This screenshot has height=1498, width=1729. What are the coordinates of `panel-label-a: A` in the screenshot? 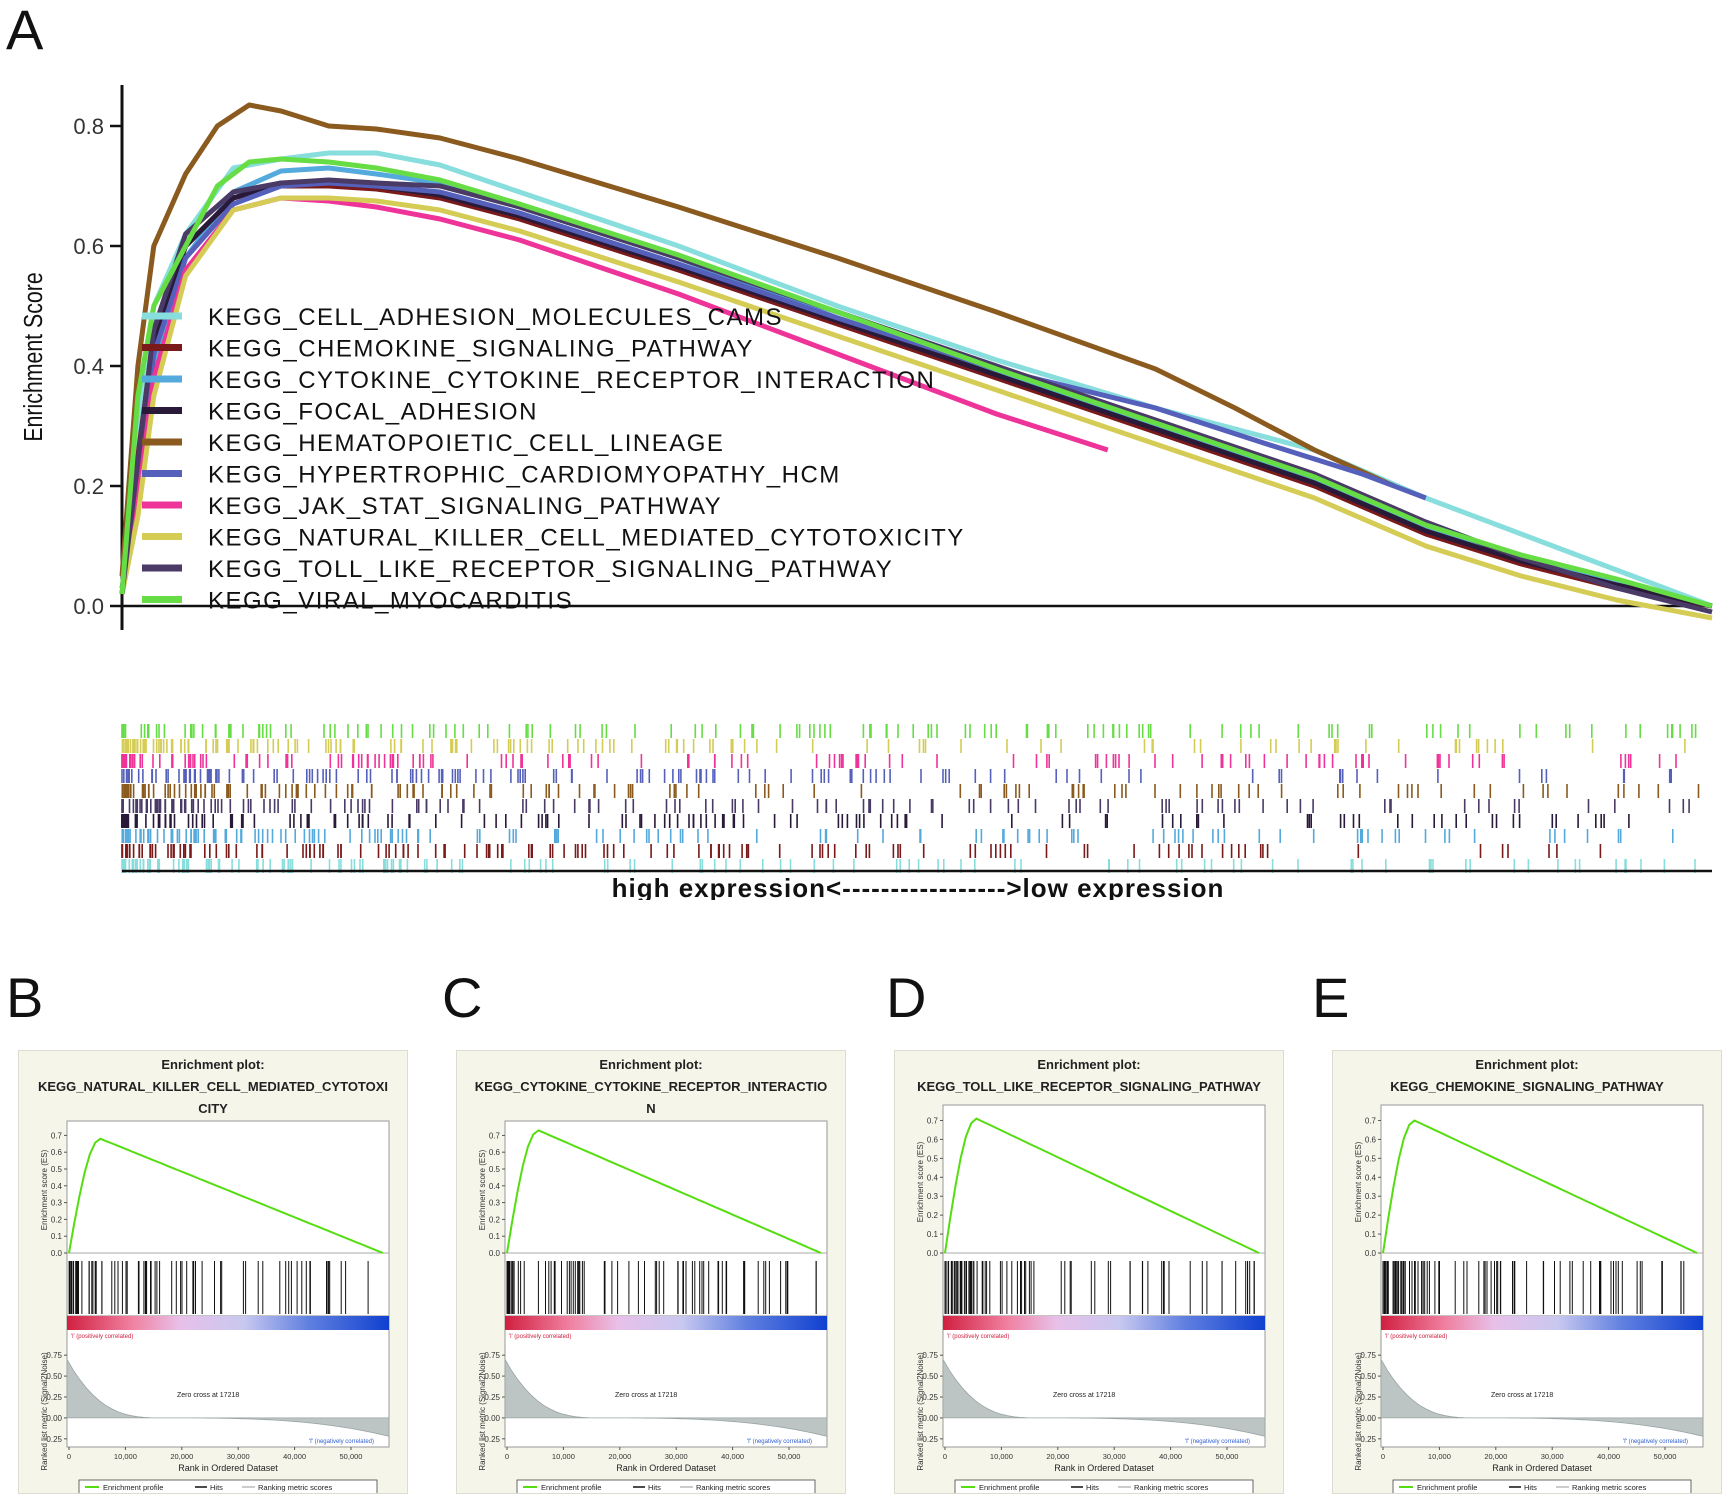 It's located at (25, 30).